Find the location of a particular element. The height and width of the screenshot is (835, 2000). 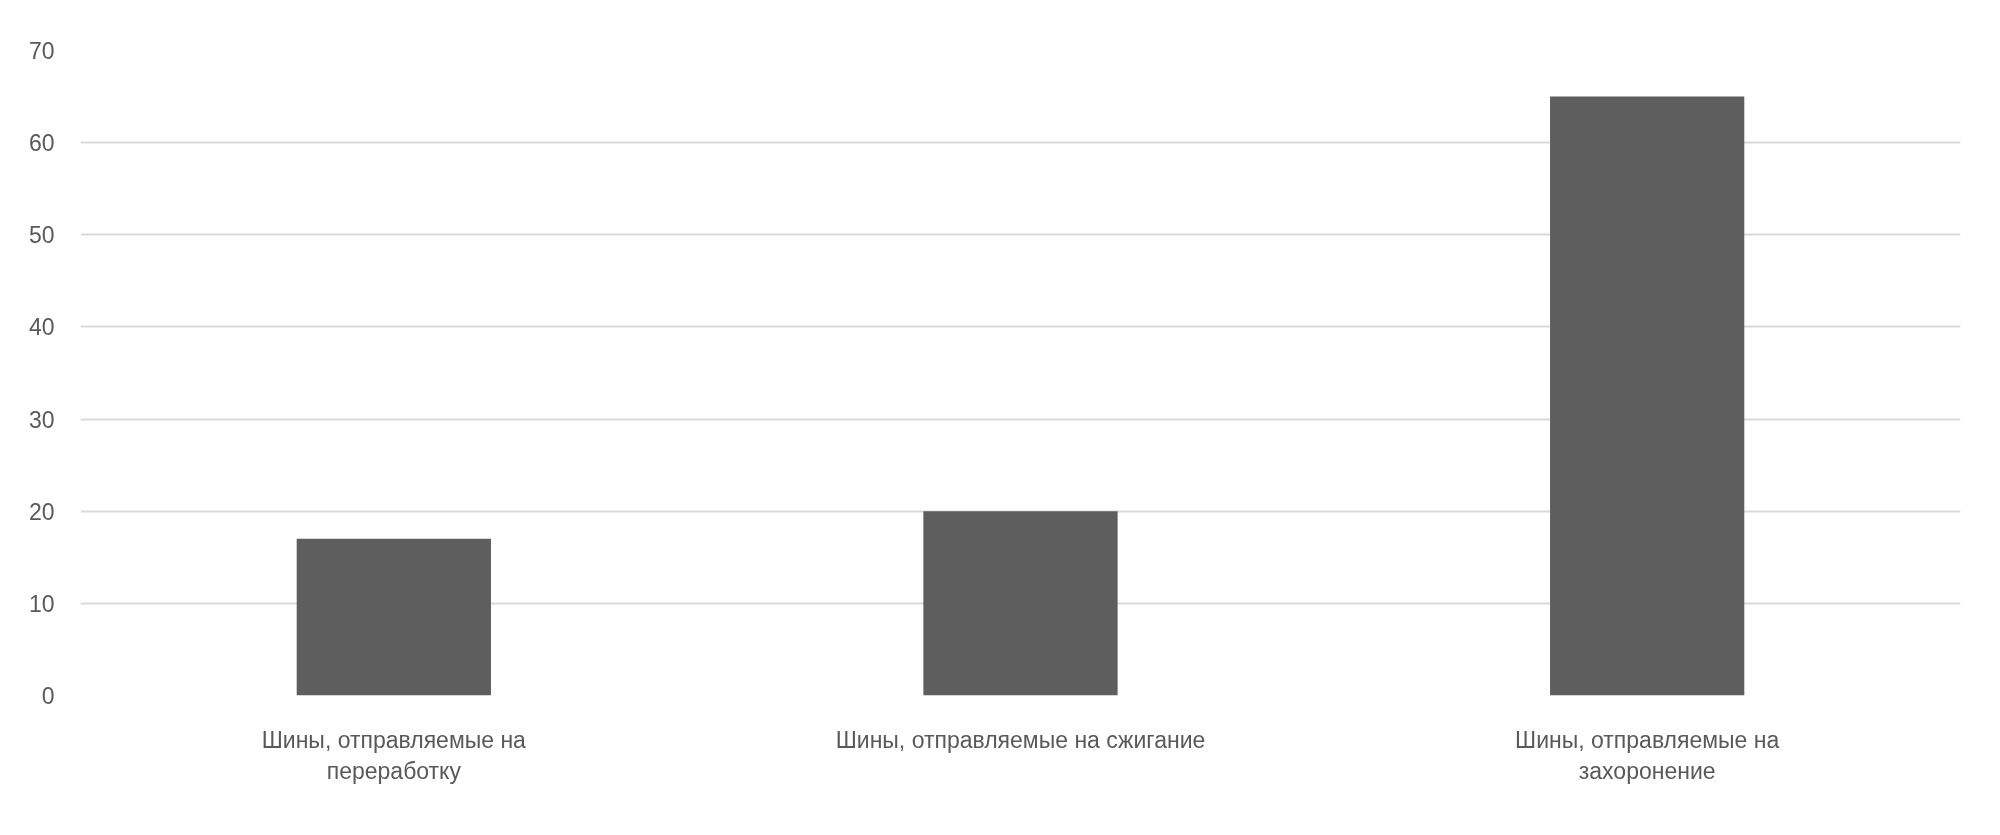

y-tick-label: 30 is located at coordinates (41, 419).